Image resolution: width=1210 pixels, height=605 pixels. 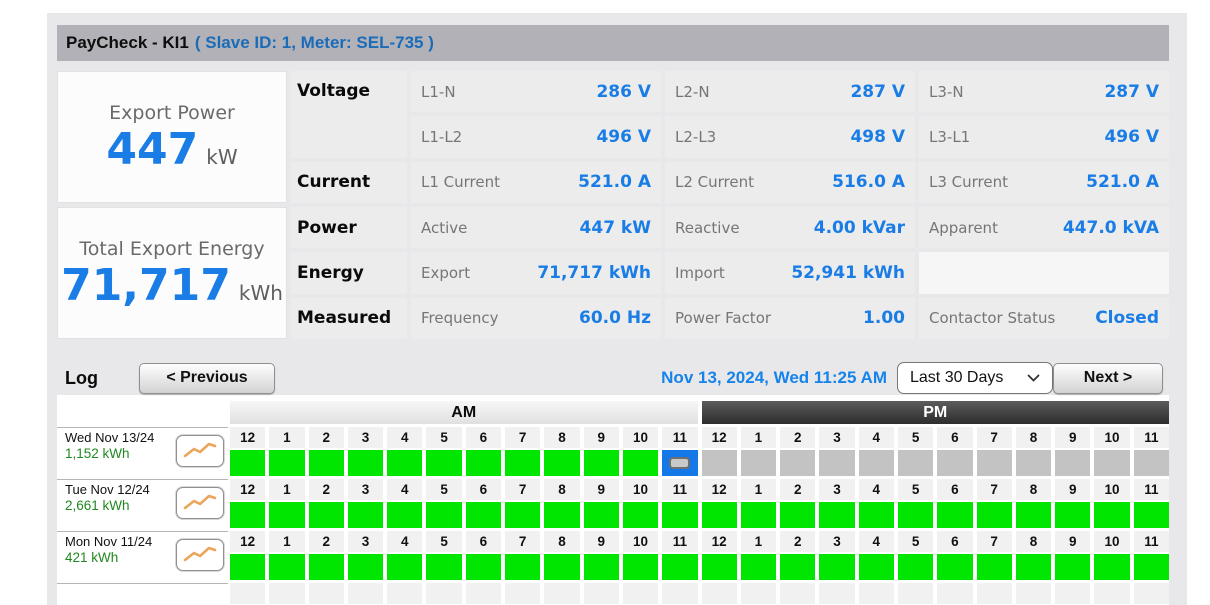 What do you see at coordinates (790, 137) in the screenshot?
I see `metric-cell: L2-L3 498 V` at bounding box center [790, 137].